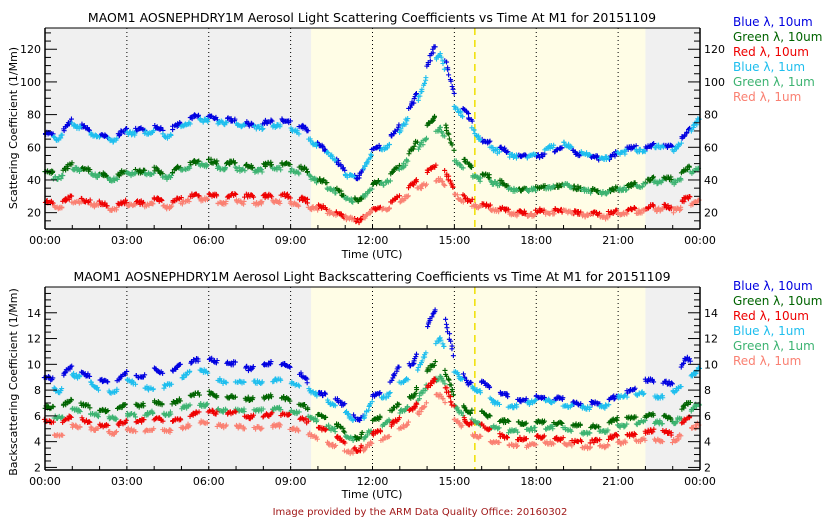 Image resolution: width=840 pixels, height=520 pixels. What do you see at coordinates (37, 416) in the screenshot?
I see `y-tick-label-left: 6` at bounding box center [37, 416].